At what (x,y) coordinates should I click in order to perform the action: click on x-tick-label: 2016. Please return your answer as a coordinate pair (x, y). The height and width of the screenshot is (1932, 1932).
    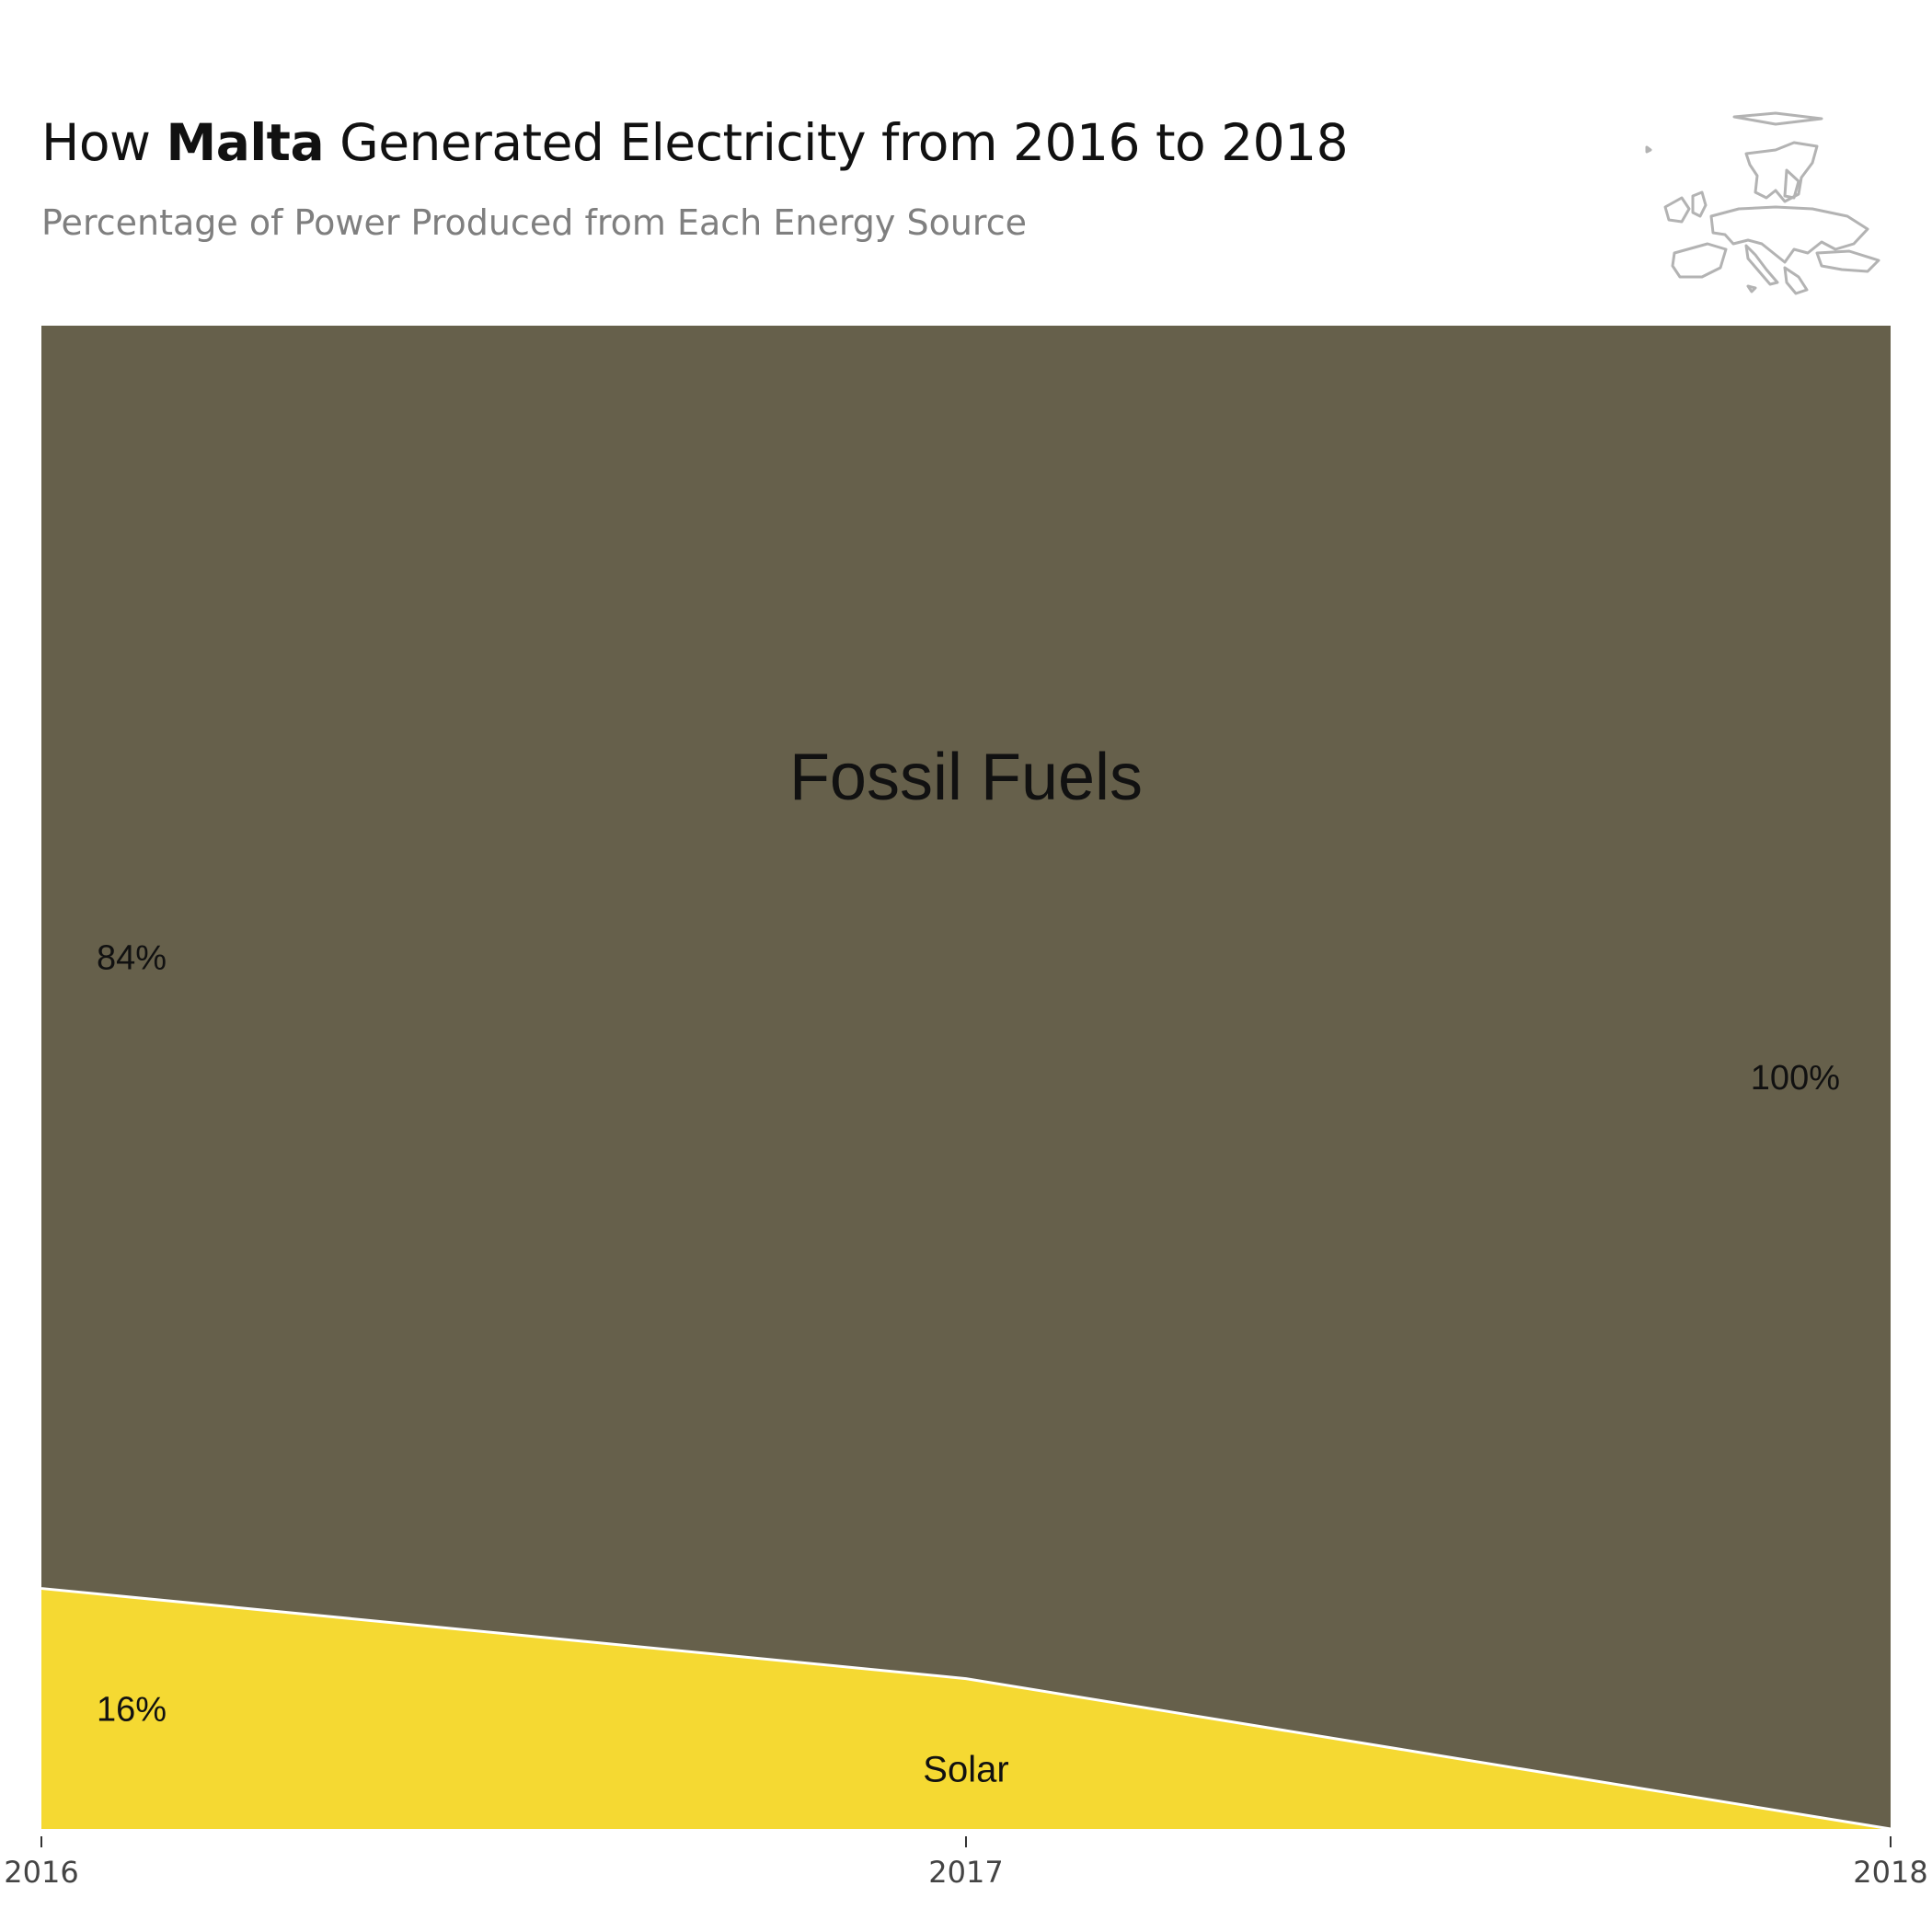
    Looking at the image, I should click on (41, 1872).